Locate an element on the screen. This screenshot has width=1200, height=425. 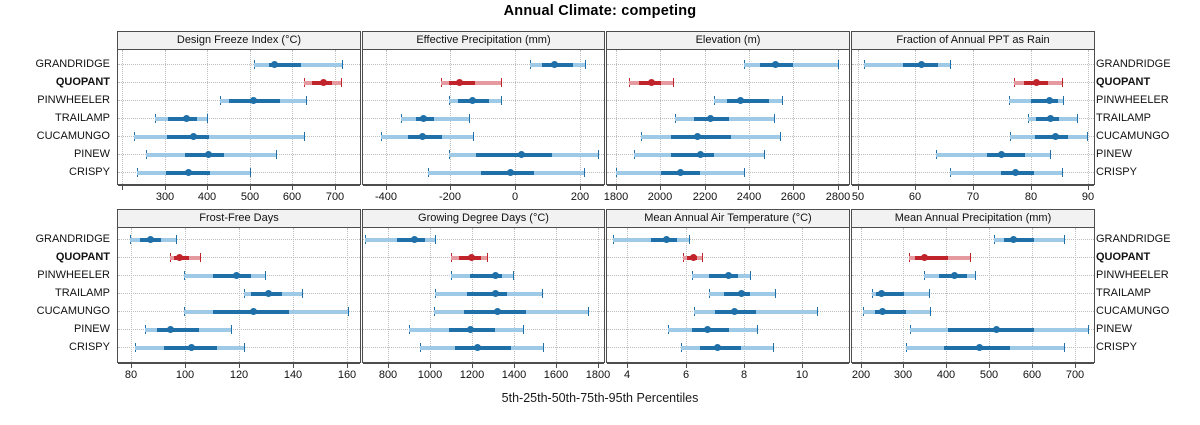
whisker-cap-p95-fraction-annual-ppt-as-rain-trailamp is located at coordinates (1077, 118).